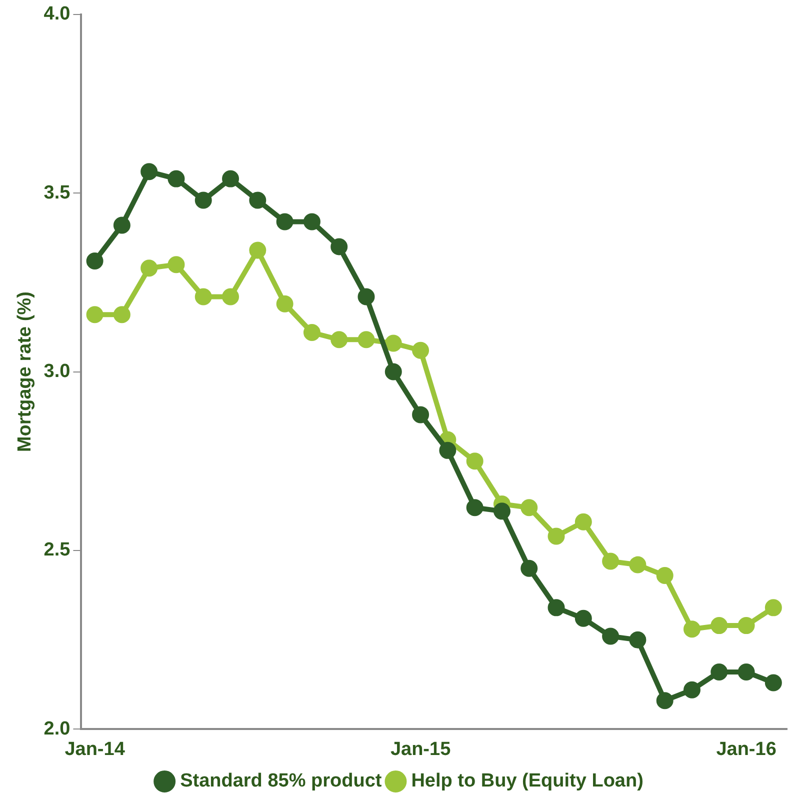 Image resolution: width=798 pixels, height=811 pixels. What do you see at coordinates (57, 550) in the screenshot?
I see `y-tick-label: 2.5` at bounding box center [57, 550].